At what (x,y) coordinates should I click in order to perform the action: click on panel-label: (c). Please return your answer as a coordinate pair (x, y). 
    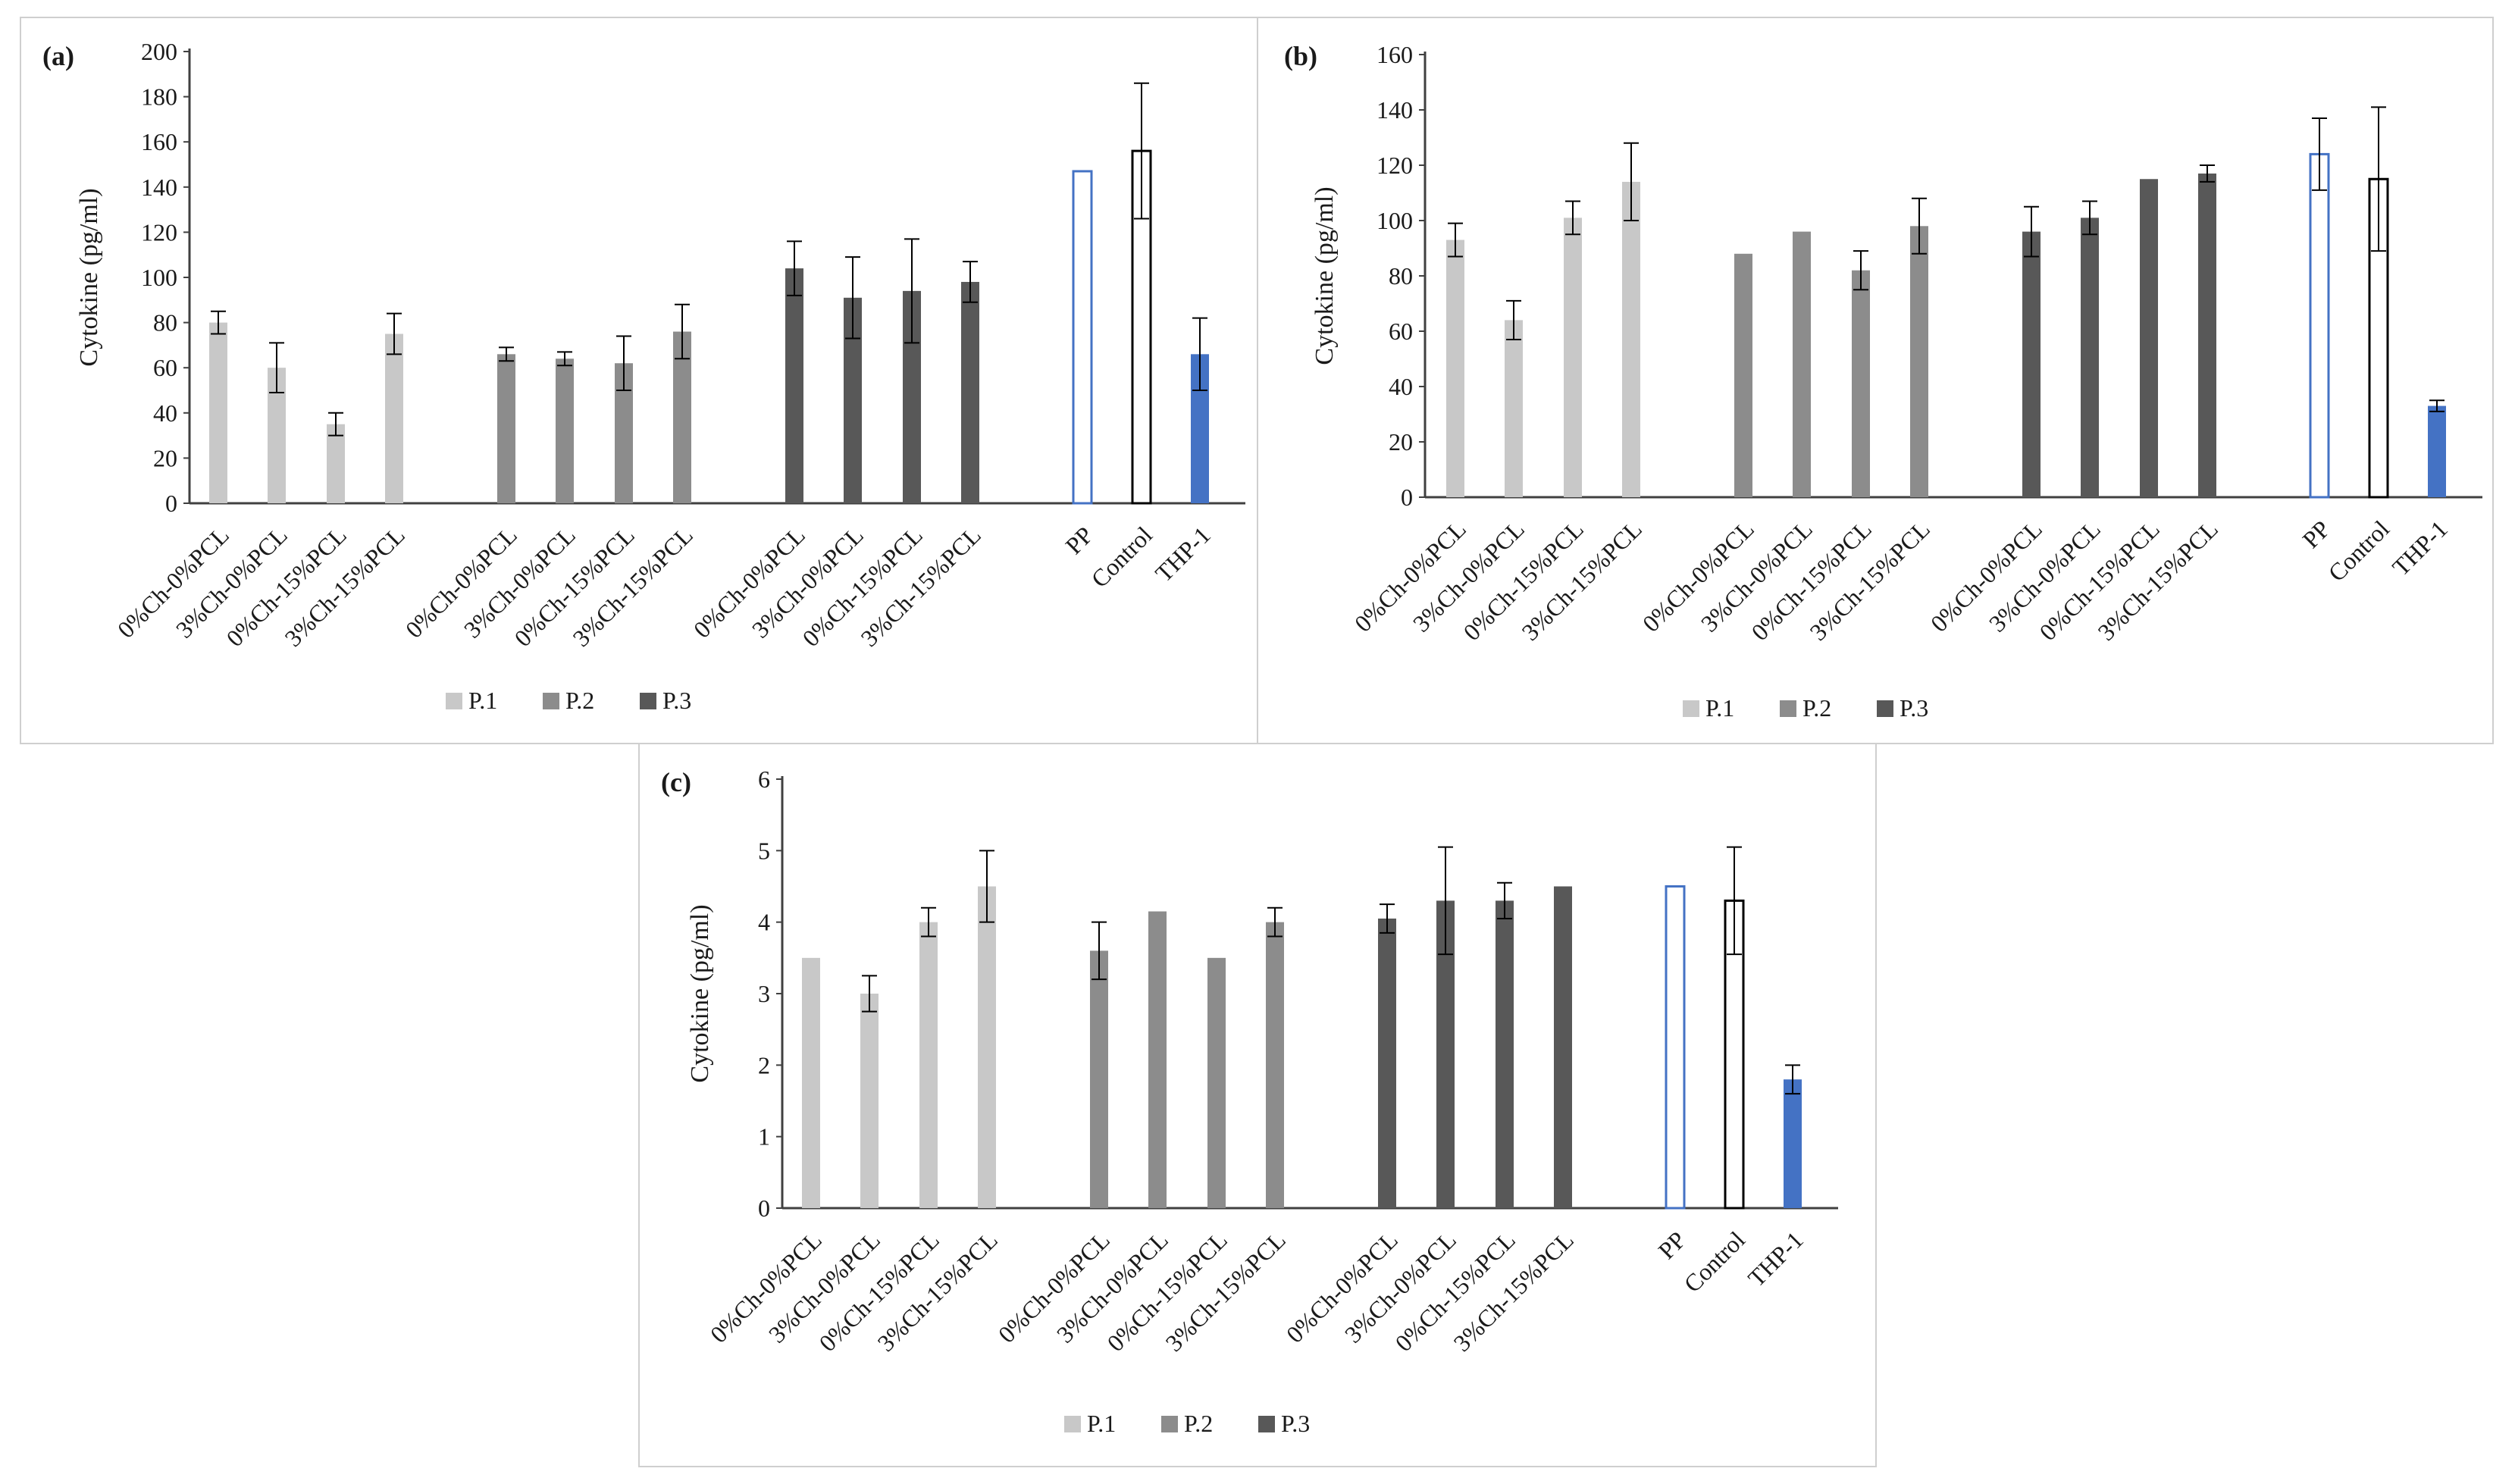
    Looking at the image, I should click on (676, 782).